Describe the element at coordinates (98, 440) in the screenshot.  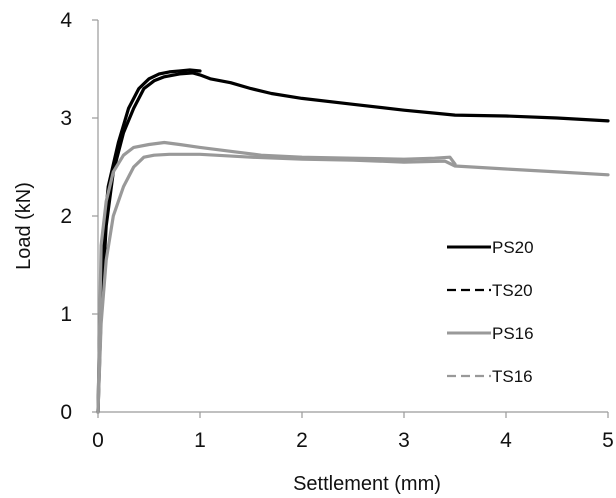
I see `x-tick-label: 0` at that location.